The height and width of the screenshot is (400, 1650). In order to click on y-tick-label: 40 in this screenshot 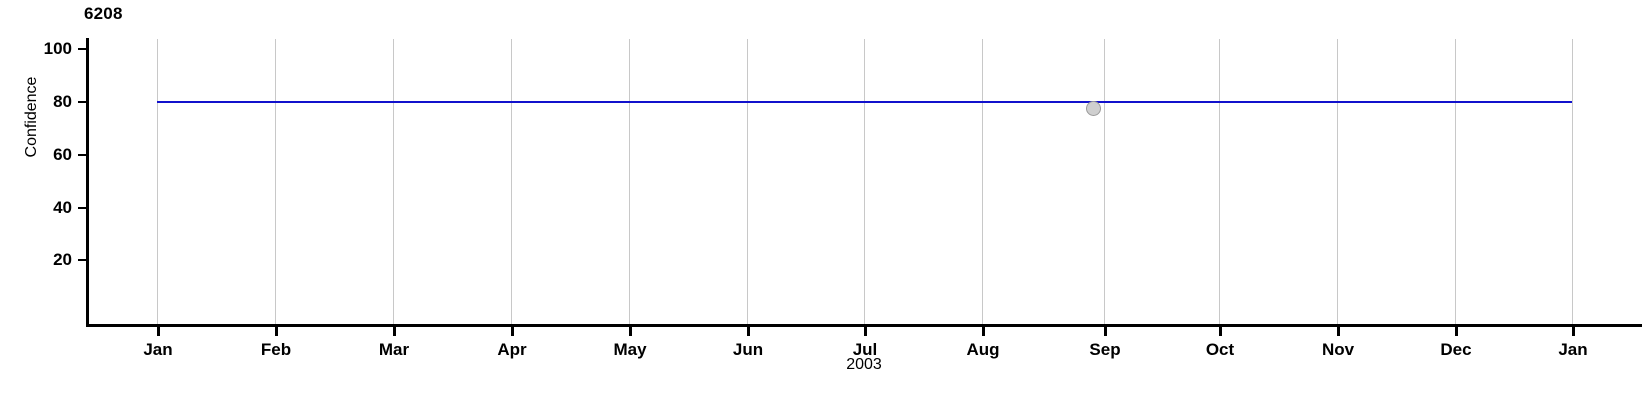, I will do `click(62, 207)`.